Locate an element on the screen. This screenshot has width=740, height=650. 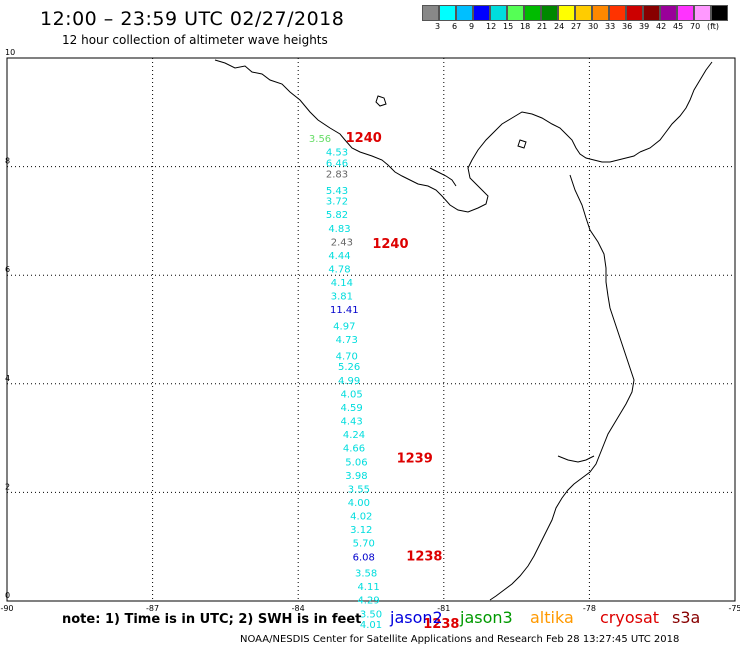
wave-height-value: 4.02 is located at coordinates (361, 517).